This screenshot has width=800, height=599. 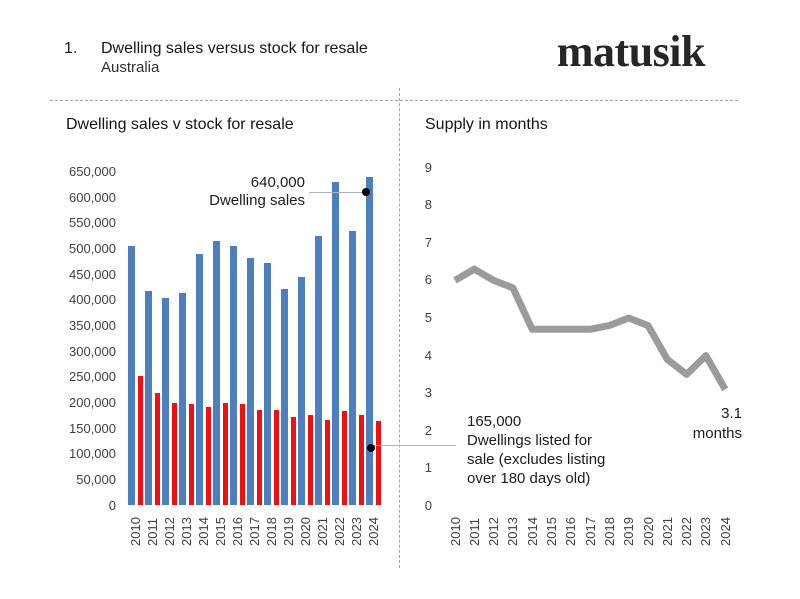 I want to click on bar-stock-2014, so click(x=208, y=456).